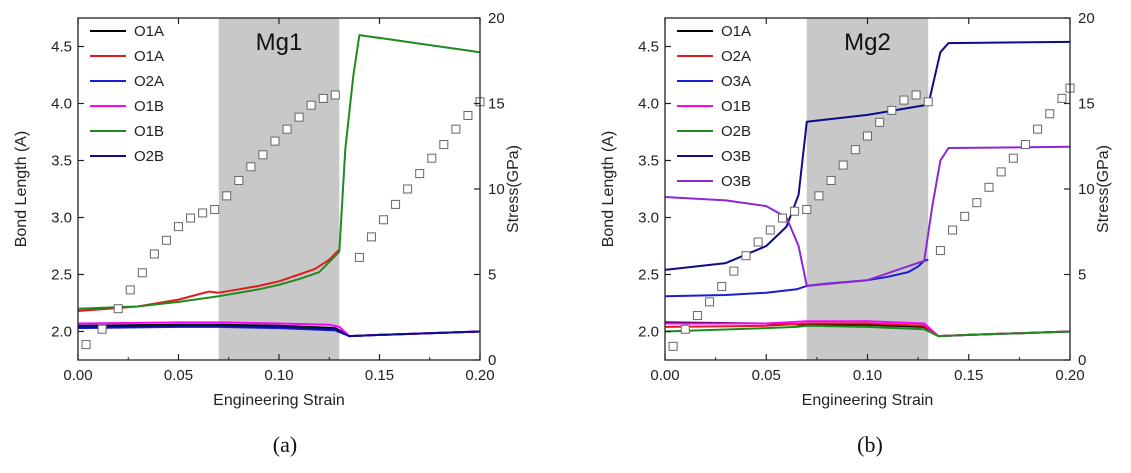  I want to click on y2-tick-label: 20, so click(1086, 18).